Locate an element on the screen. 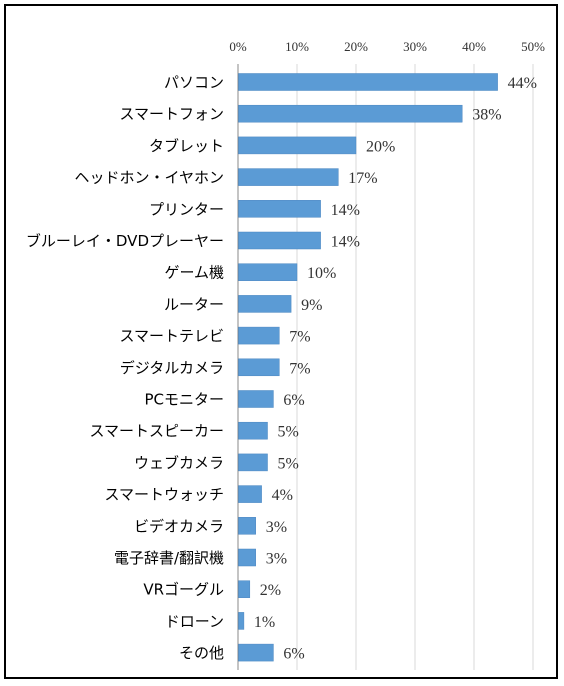 Image resolution: width=564 pixels, height=686 pixels. x-axis-ticks: 0% 10% 20% 30% 40% 50% is located at coordinates (387, 46).